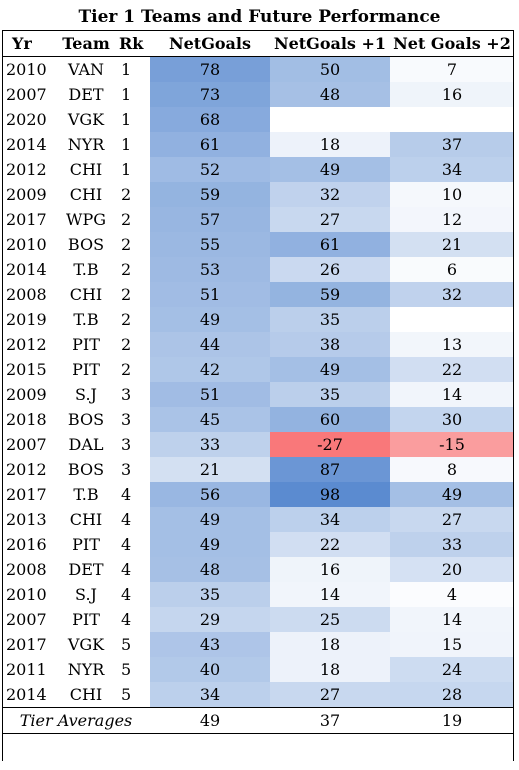 The height and width of the screenshot is (770, 519). What do you see at coordinates (86, 219) in the screenshot?
I see `row-team: WPG` at bounding box center [86, 219].